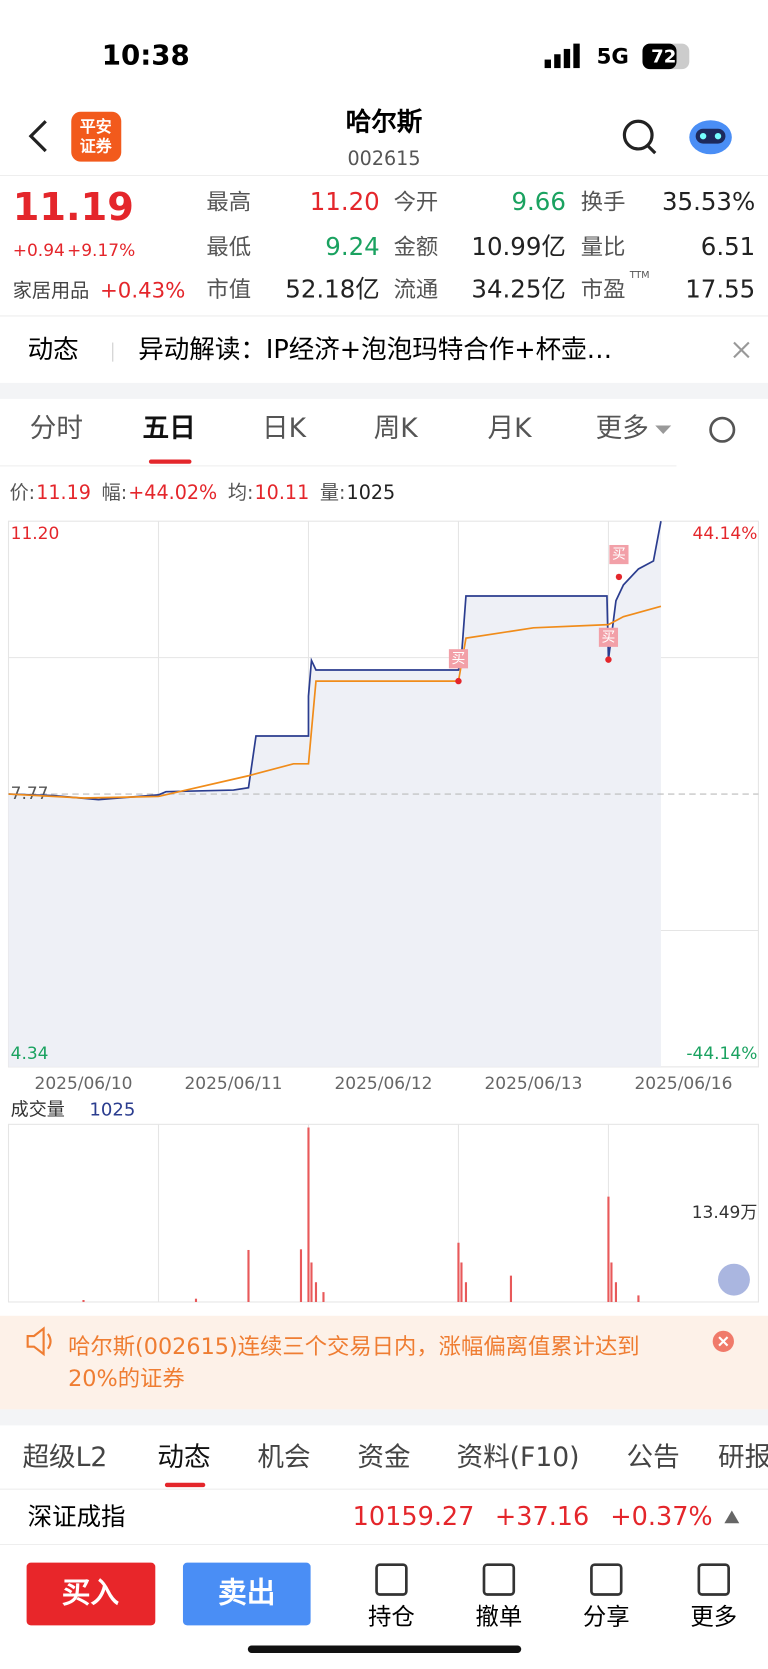 This screenshot has width=768, height=1669. What do you see at coordinates (743, 1457) in the screenshot?
I see `bottom-tab: 研报` at bounding box center [743, 1457].